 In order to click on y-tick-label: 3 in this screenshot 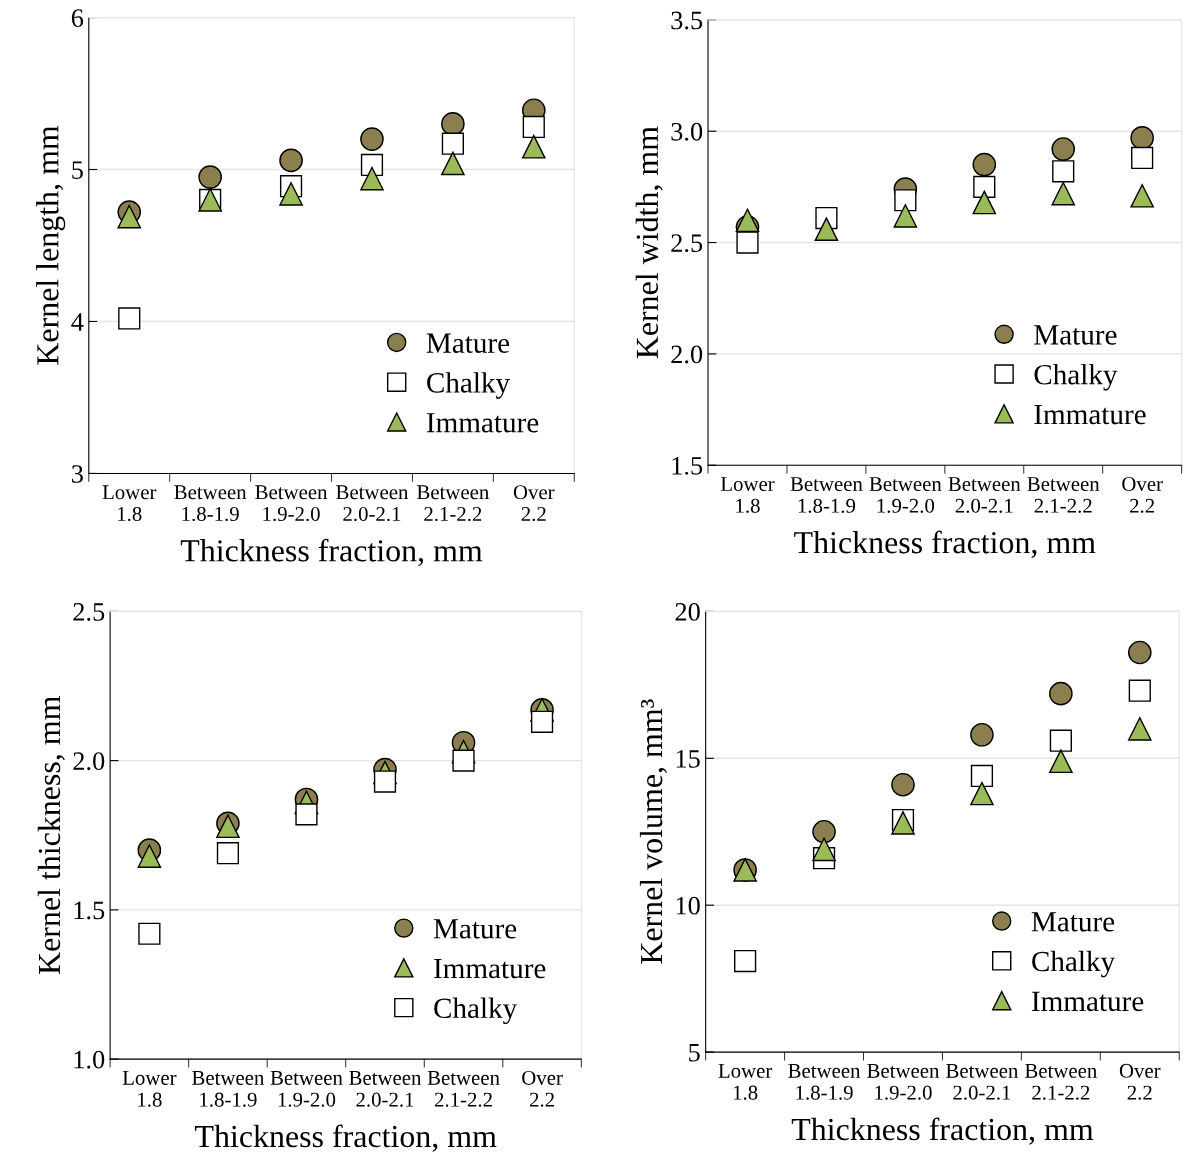, I will do `click(77, 474)`.